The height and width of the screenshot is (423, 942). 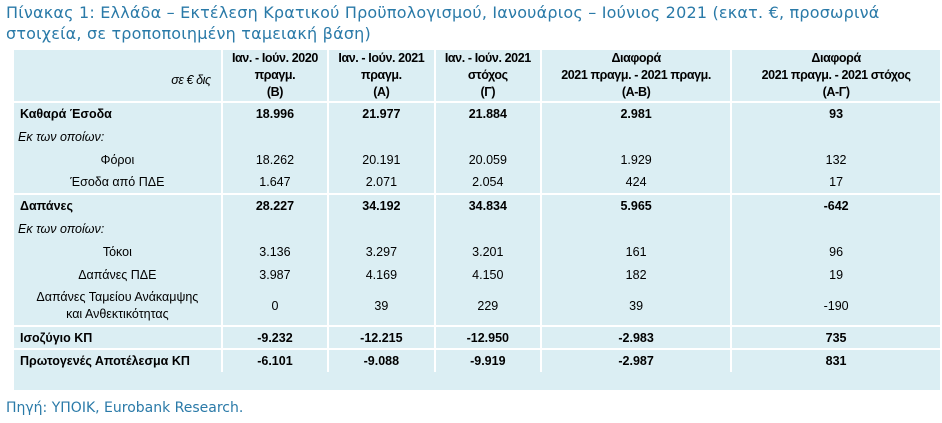 What do you see at coordinates (835, 113) in the screenshot?
I see `table-cell: 93` at bounding box center [835, 113].